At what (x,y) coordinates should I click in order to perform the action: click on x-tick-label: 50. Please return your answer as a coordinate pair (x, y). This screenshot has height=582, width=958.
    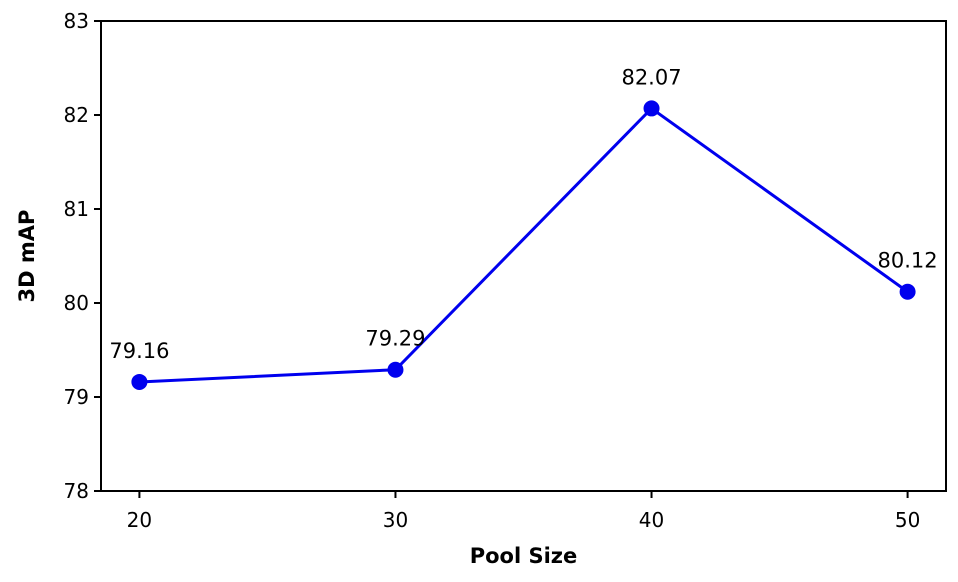
    Looking at the image, I should click on (907, 520).